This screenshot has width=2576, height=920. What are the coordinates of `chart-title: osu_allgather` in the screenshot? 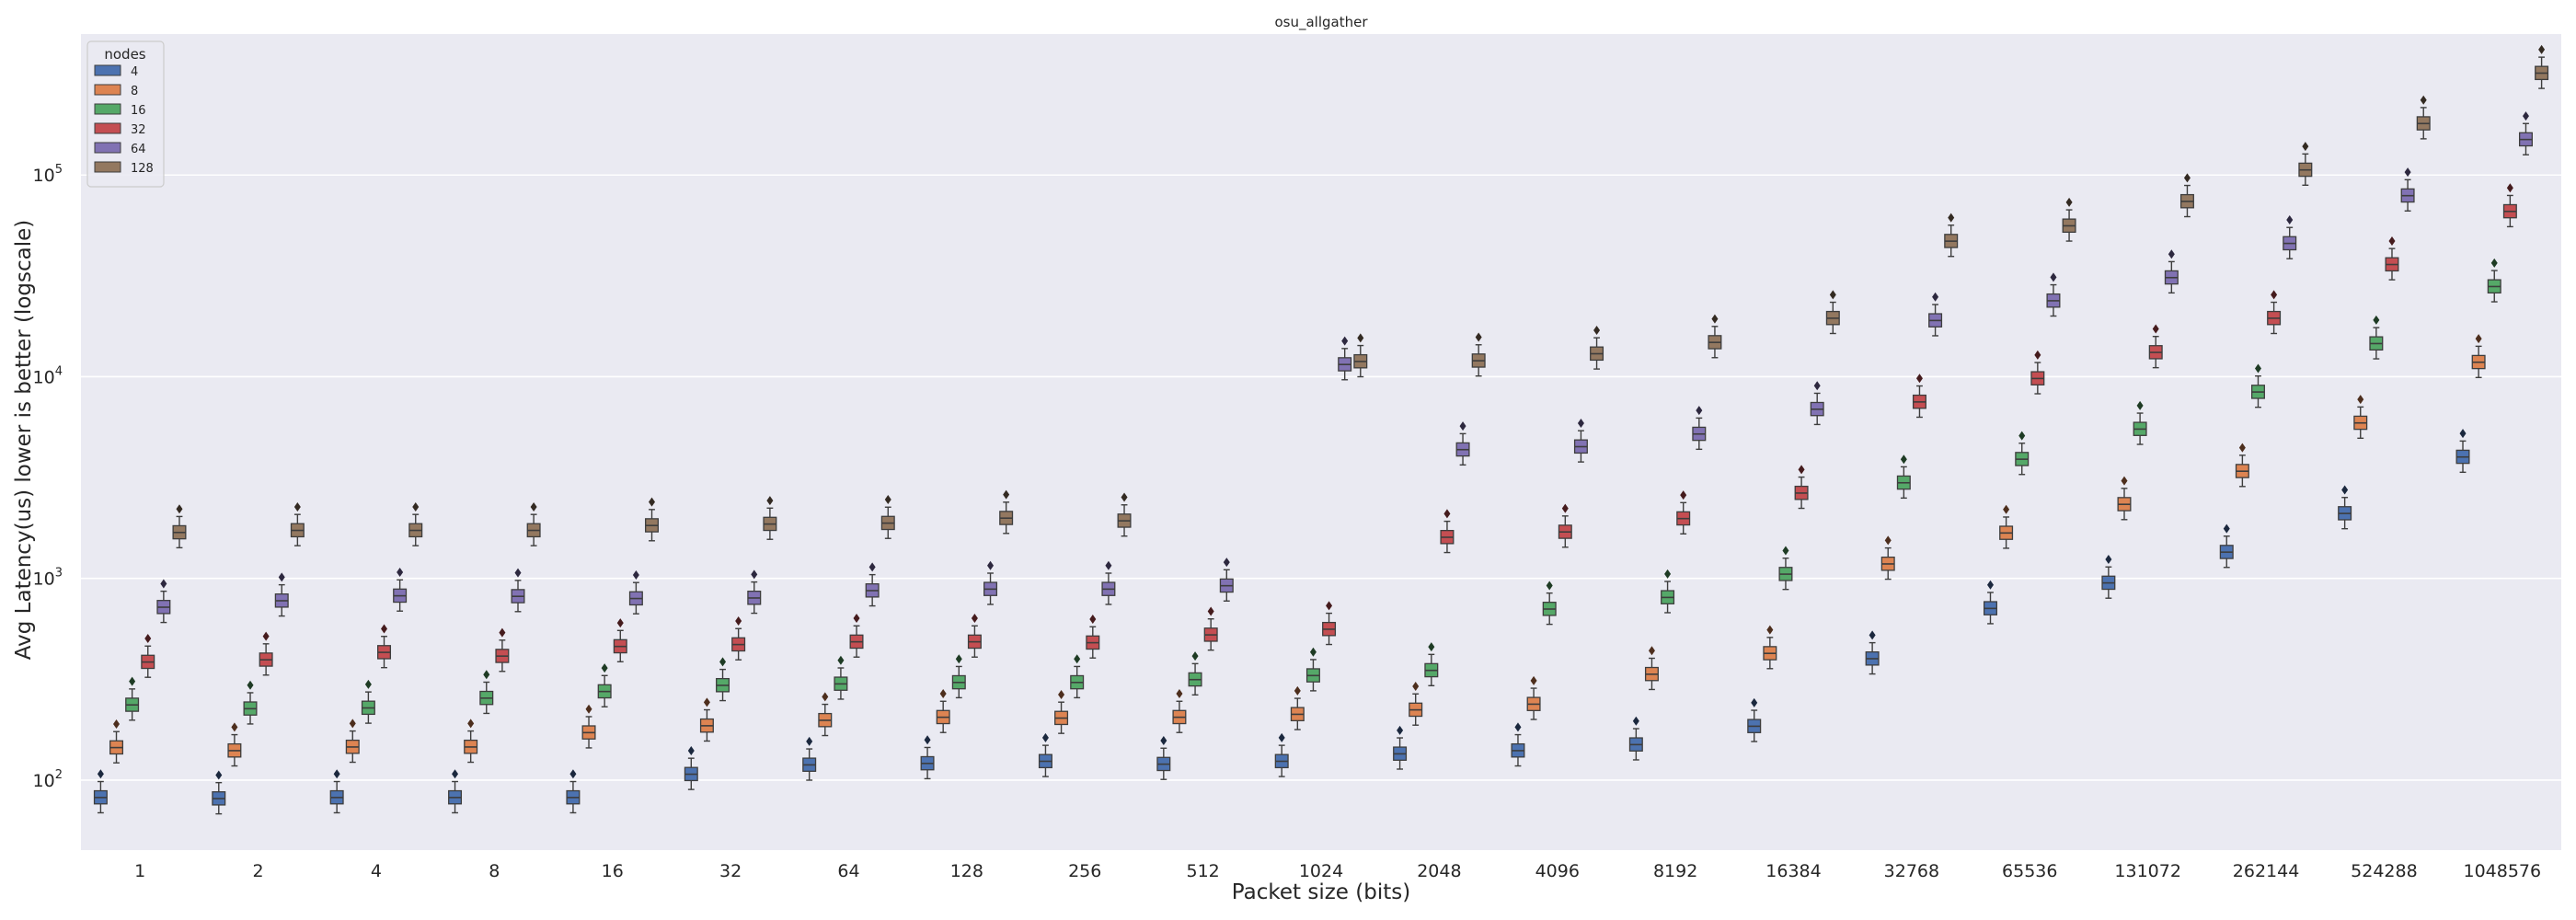 It's located at (1321, 22).